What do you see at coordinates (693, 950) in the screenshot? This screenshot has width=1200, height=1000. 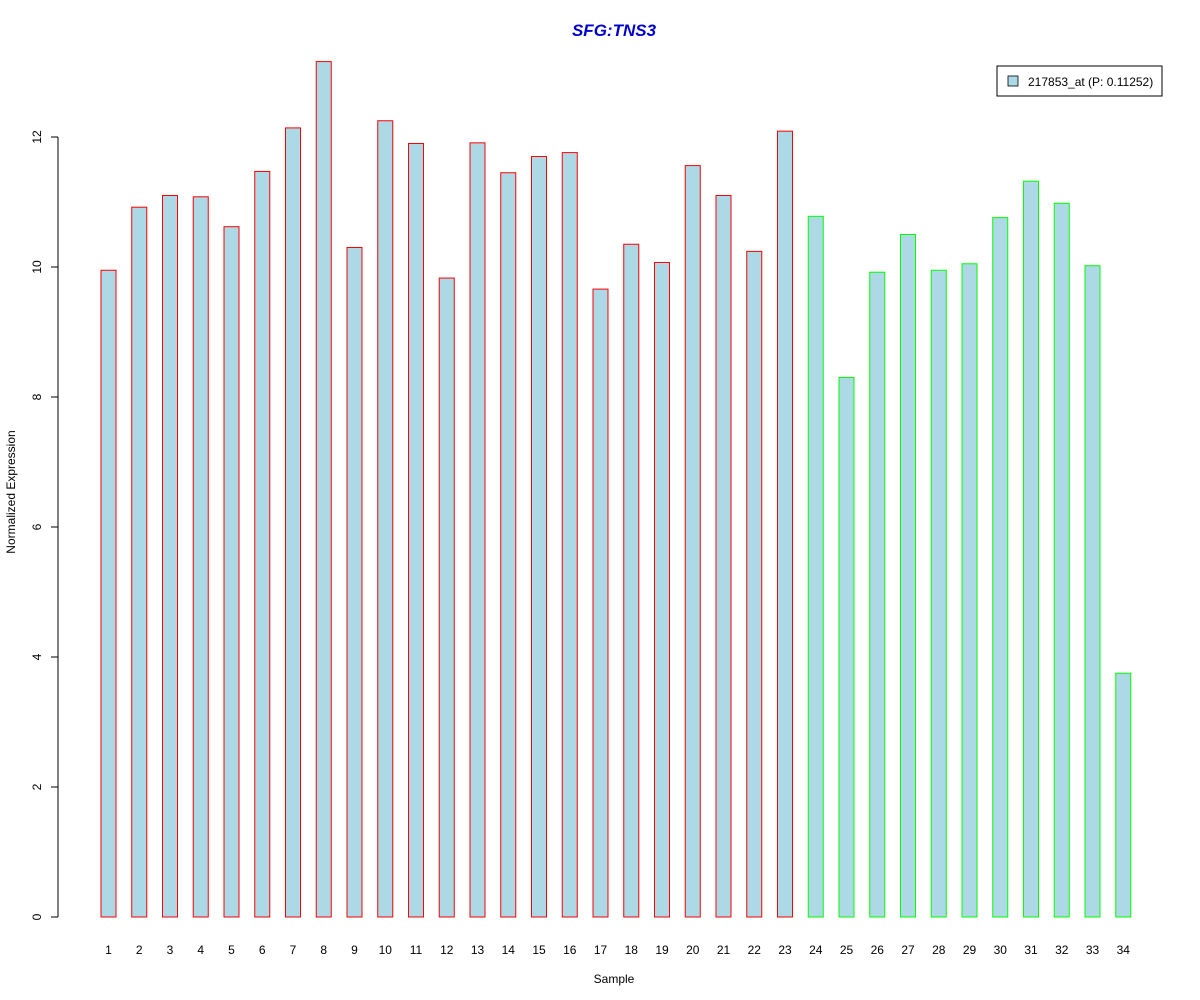 I see `x-tick-label: 20` at bounding box center [693, 950].